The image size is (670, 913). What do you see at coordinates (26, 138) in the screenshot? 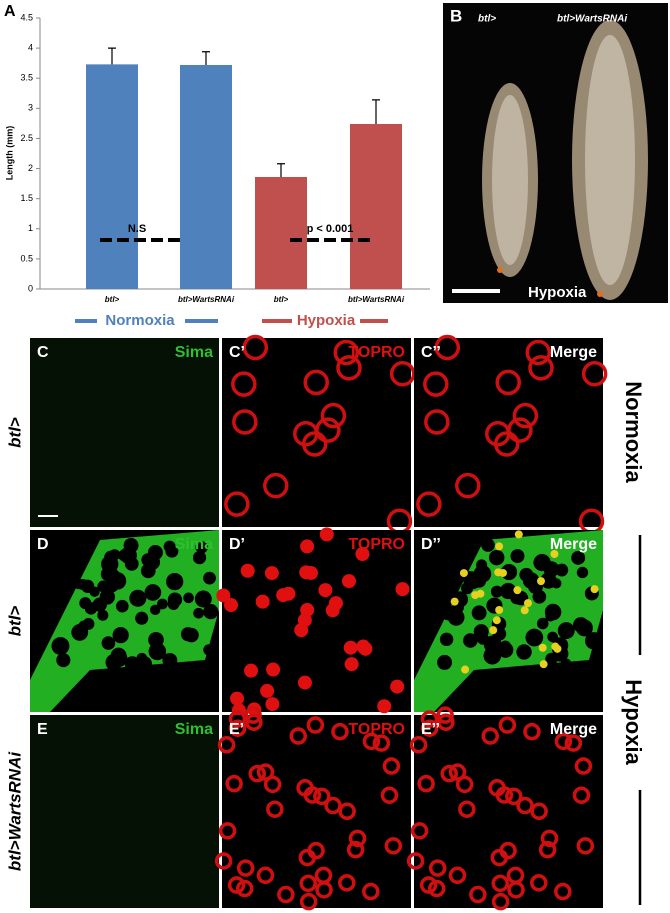
I see `y-tick-label: 2.5` at bounding box center [26, 138].